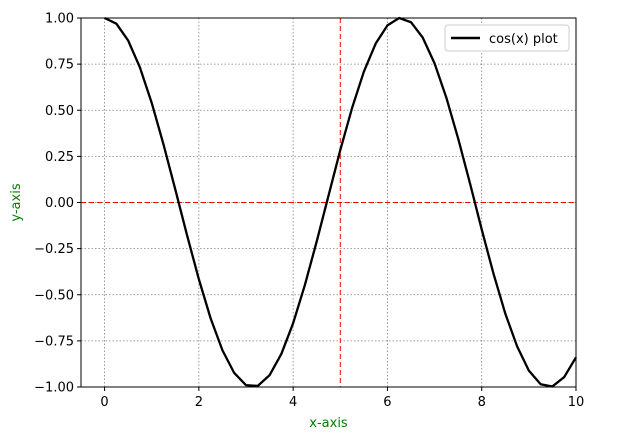 This screenshot has height=440, width=640. What do you see at coordinates (576, 402) in the screenshot?
I see `x-tick-label: 10` at bounding box center [576, 402].